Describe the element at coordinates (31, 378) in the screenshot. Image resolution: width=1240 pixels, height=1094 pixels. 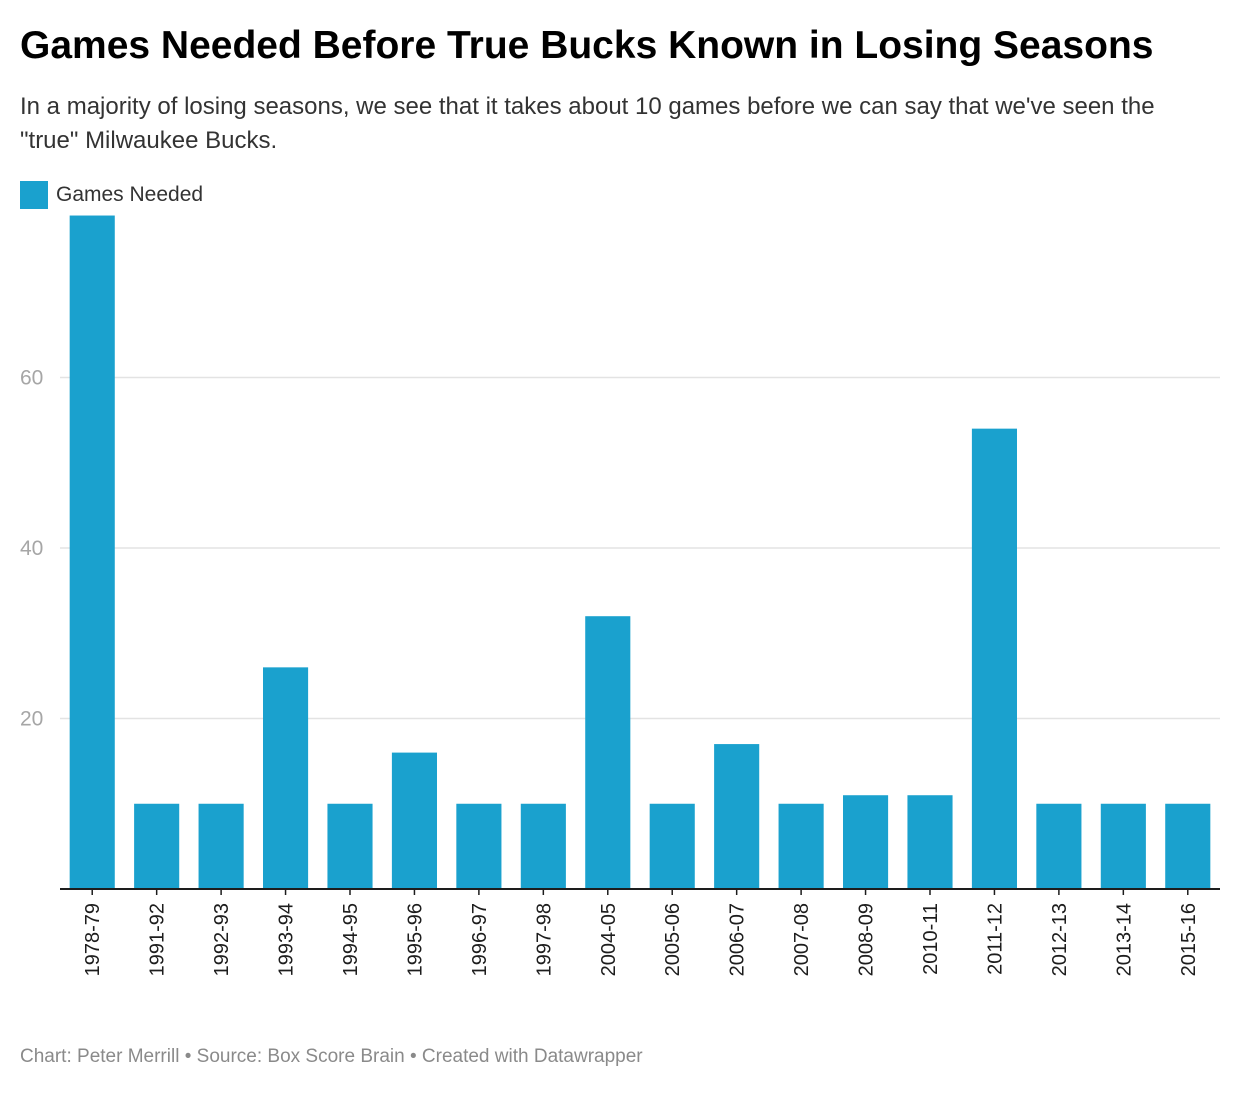
I see `y-tick-label: 60` at that location.